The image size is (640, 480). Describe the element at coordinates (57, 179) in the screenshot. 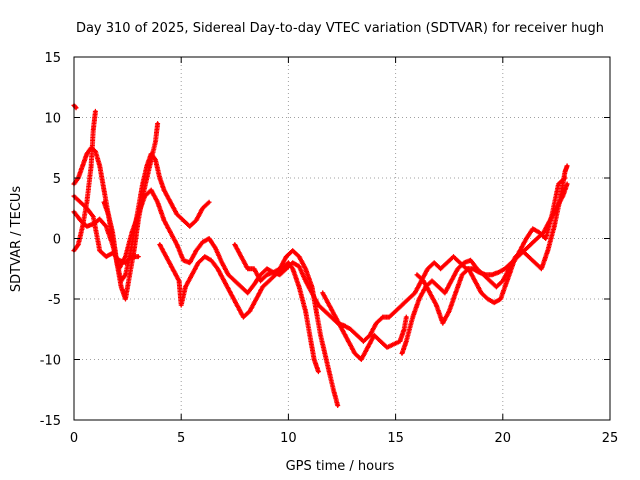

I see `y-tick-label: 5` at that location.